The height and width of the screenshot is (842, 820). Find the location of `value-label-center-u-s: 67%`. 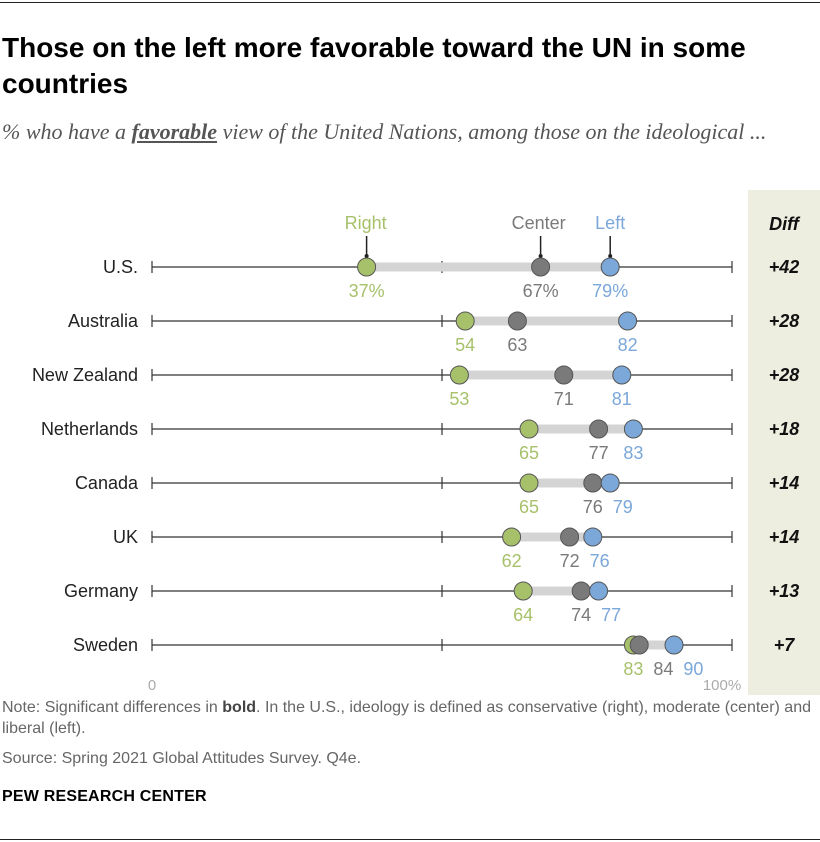

value-label-center-u-s: 67% is located at coordinates (541, 291).